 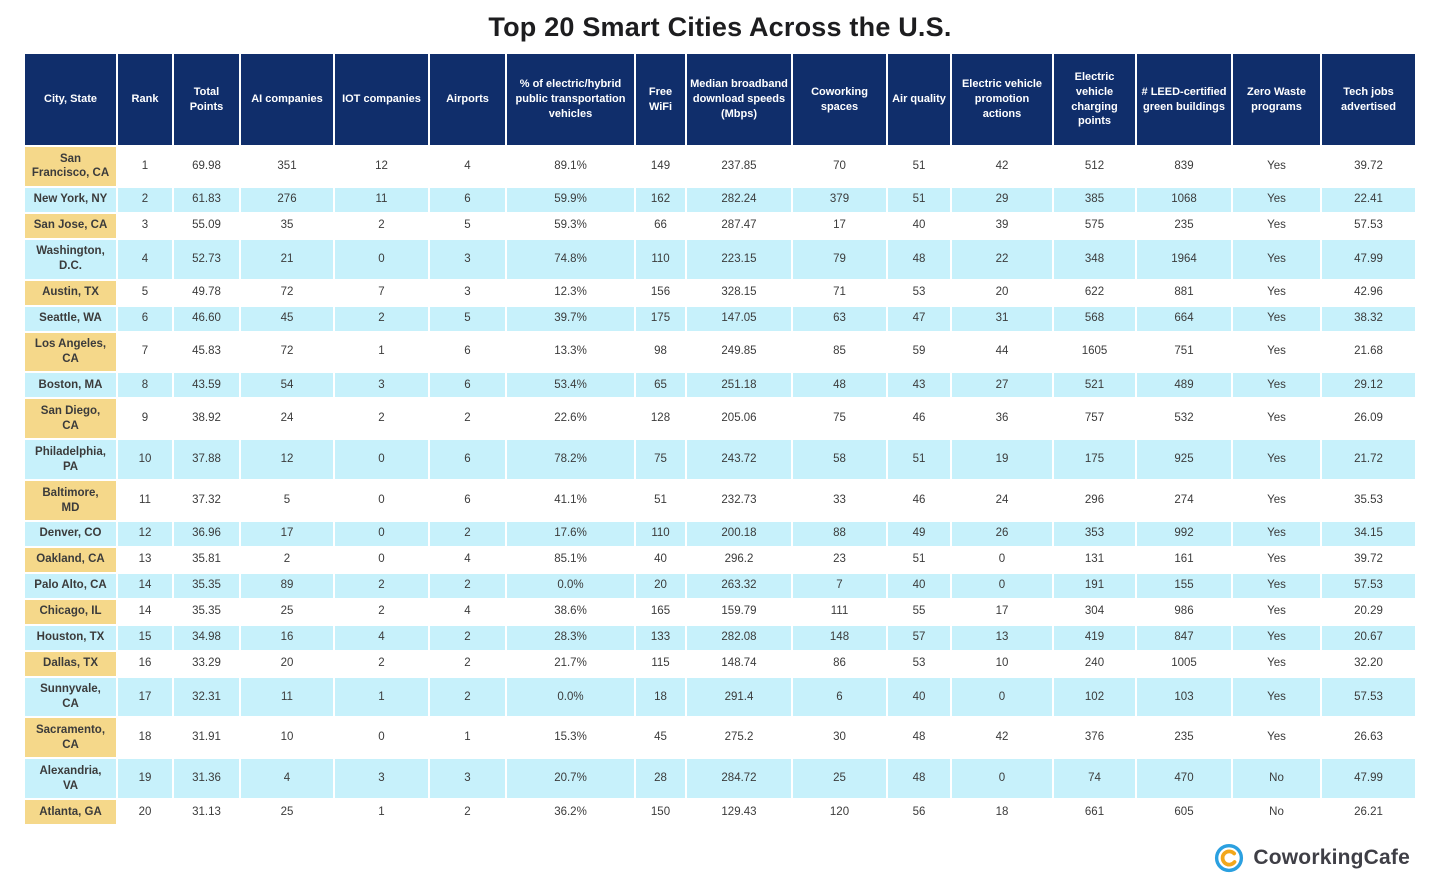 I want to click on cell-rank: 8, so click(x=145, y=385).